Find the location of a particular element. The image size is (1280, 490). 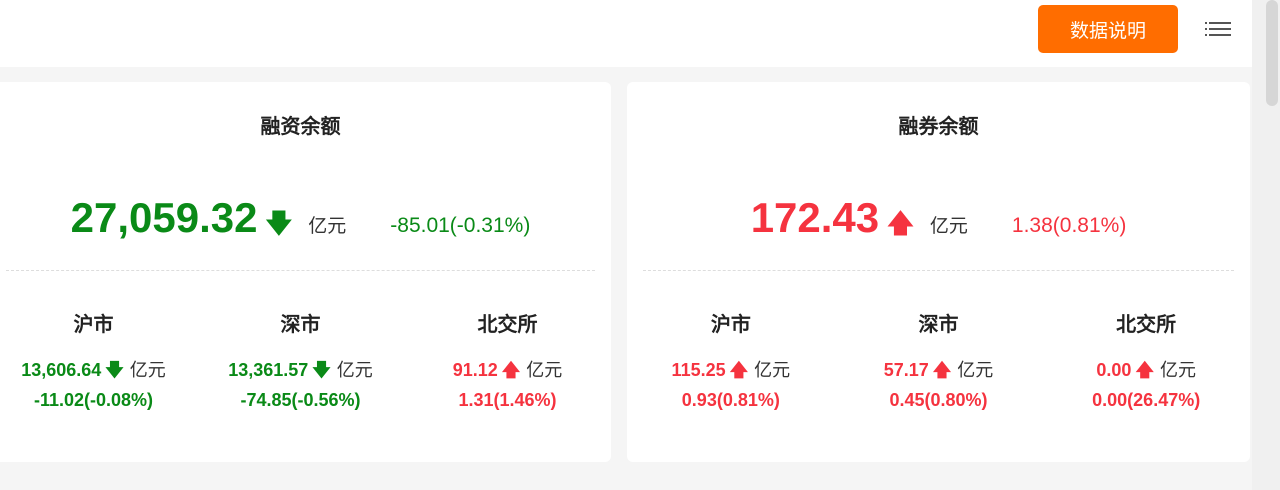

scrollbar-thumb is located at coordinates (1272, 53).